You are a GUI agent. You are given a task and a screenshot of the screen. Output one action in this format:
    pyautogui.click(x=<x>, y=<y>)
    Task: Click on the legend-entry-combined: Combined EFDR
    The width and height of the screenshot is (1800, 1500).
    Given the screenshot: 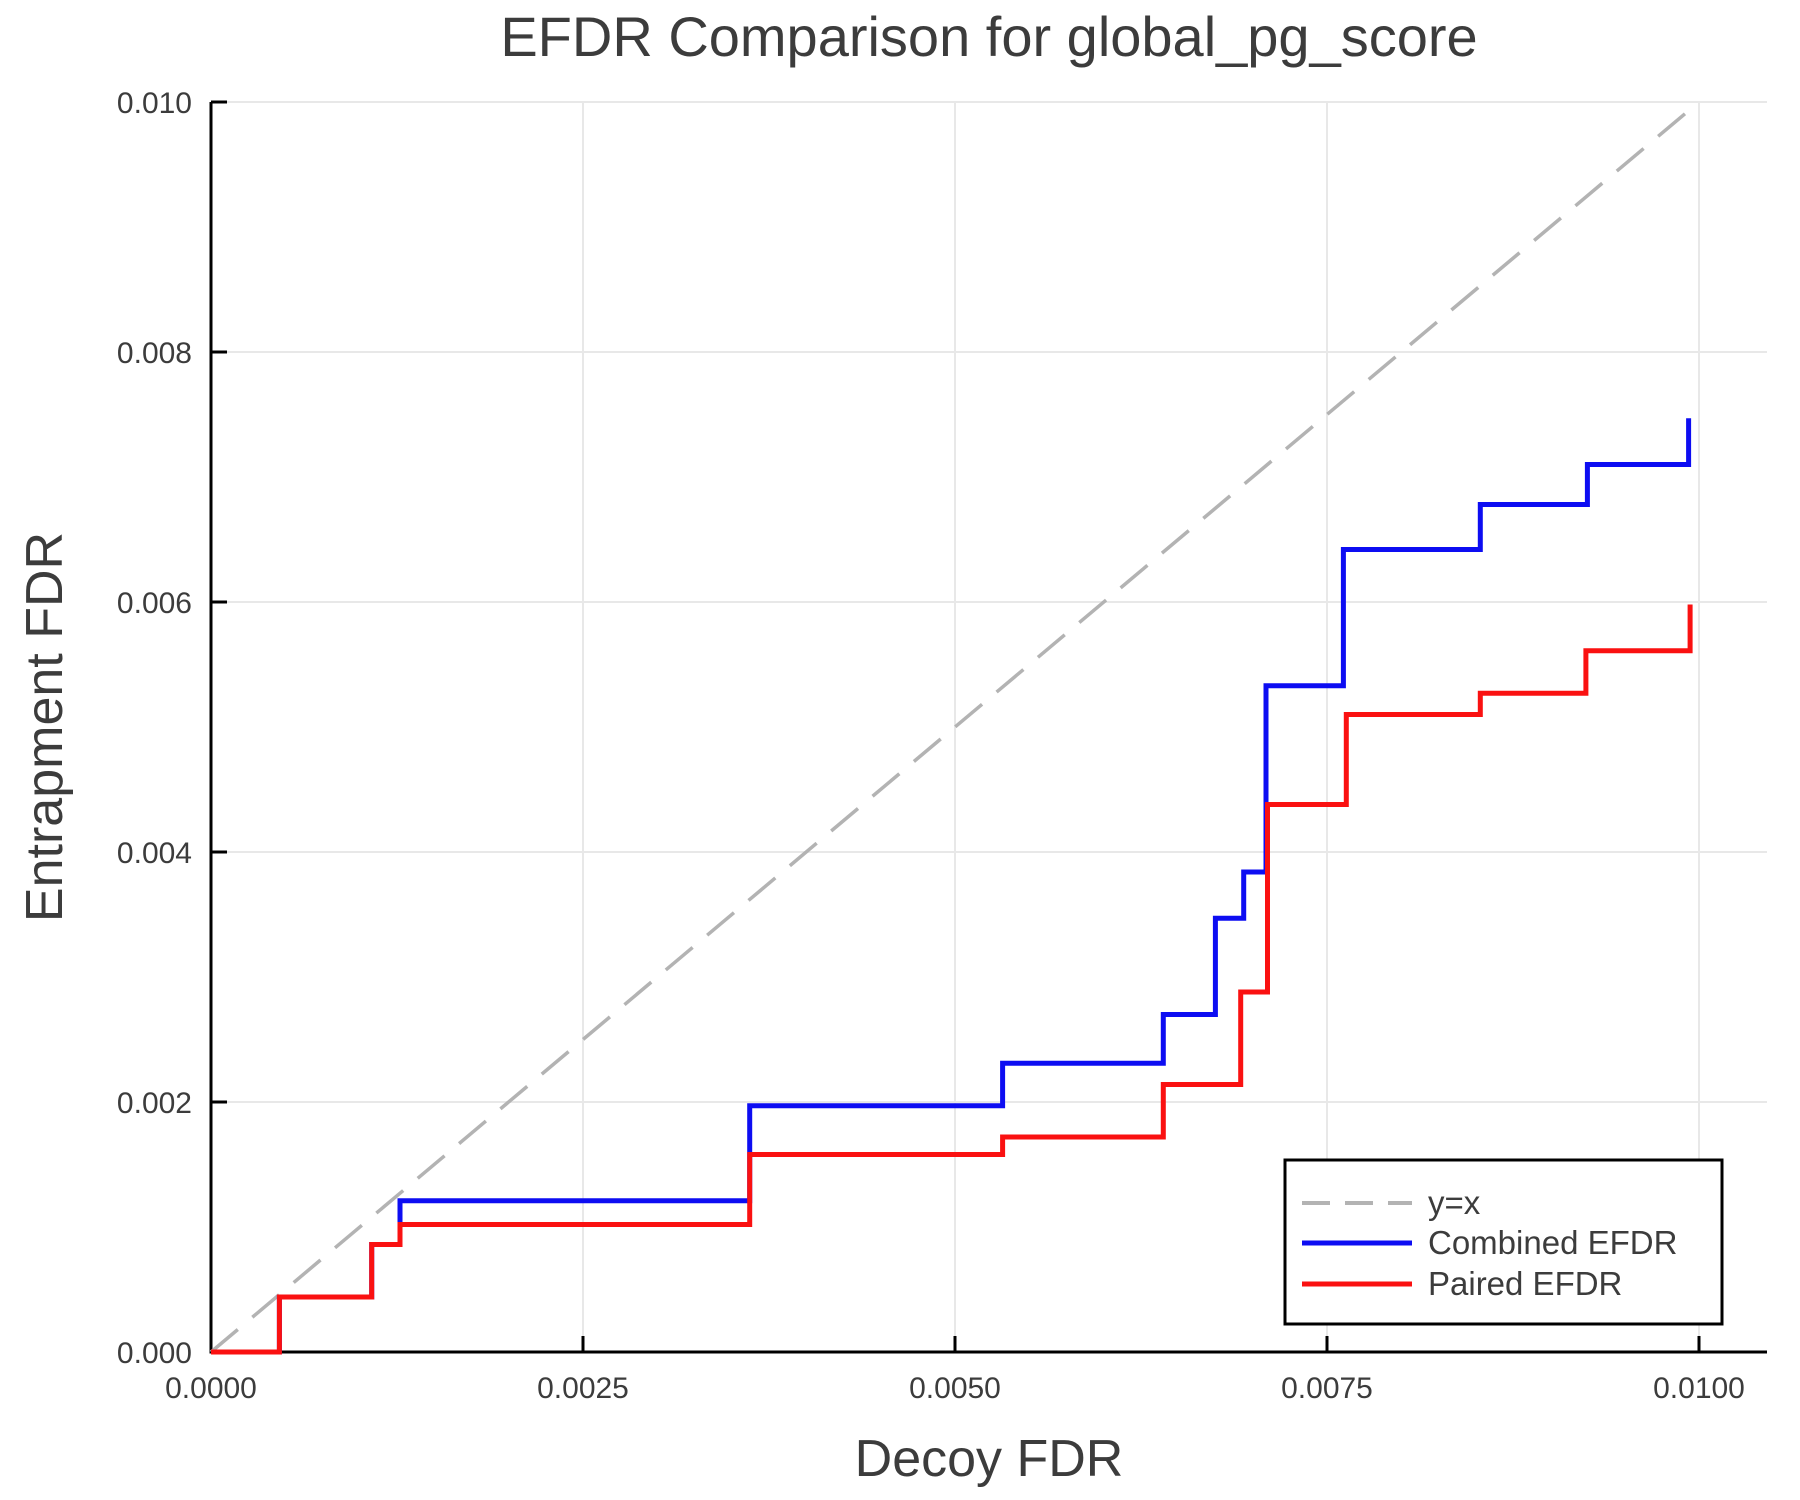 What is the action you would take?
    pyautogui.click(x=1489, y=1242)
    